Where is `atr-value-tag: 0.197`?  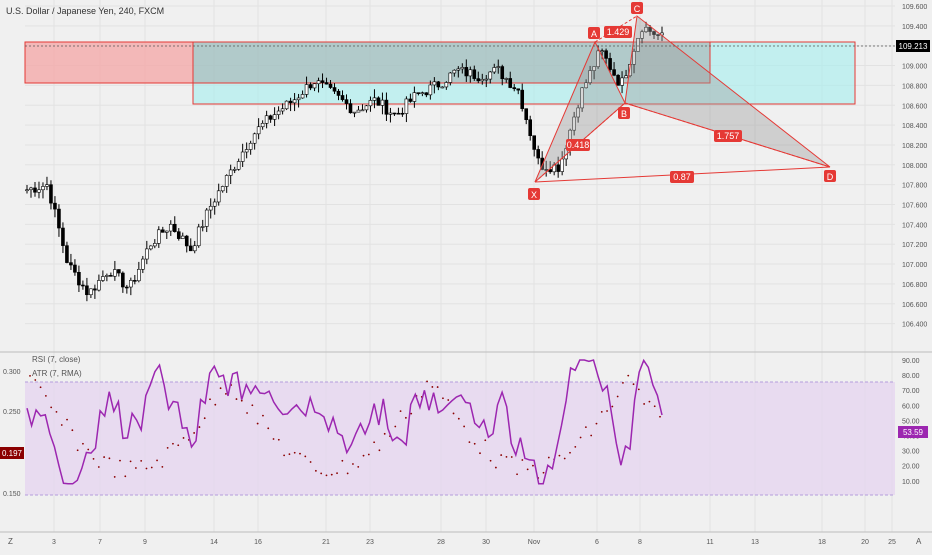 atr-value-tag: 0.197 is located at coordinates (12, 453).